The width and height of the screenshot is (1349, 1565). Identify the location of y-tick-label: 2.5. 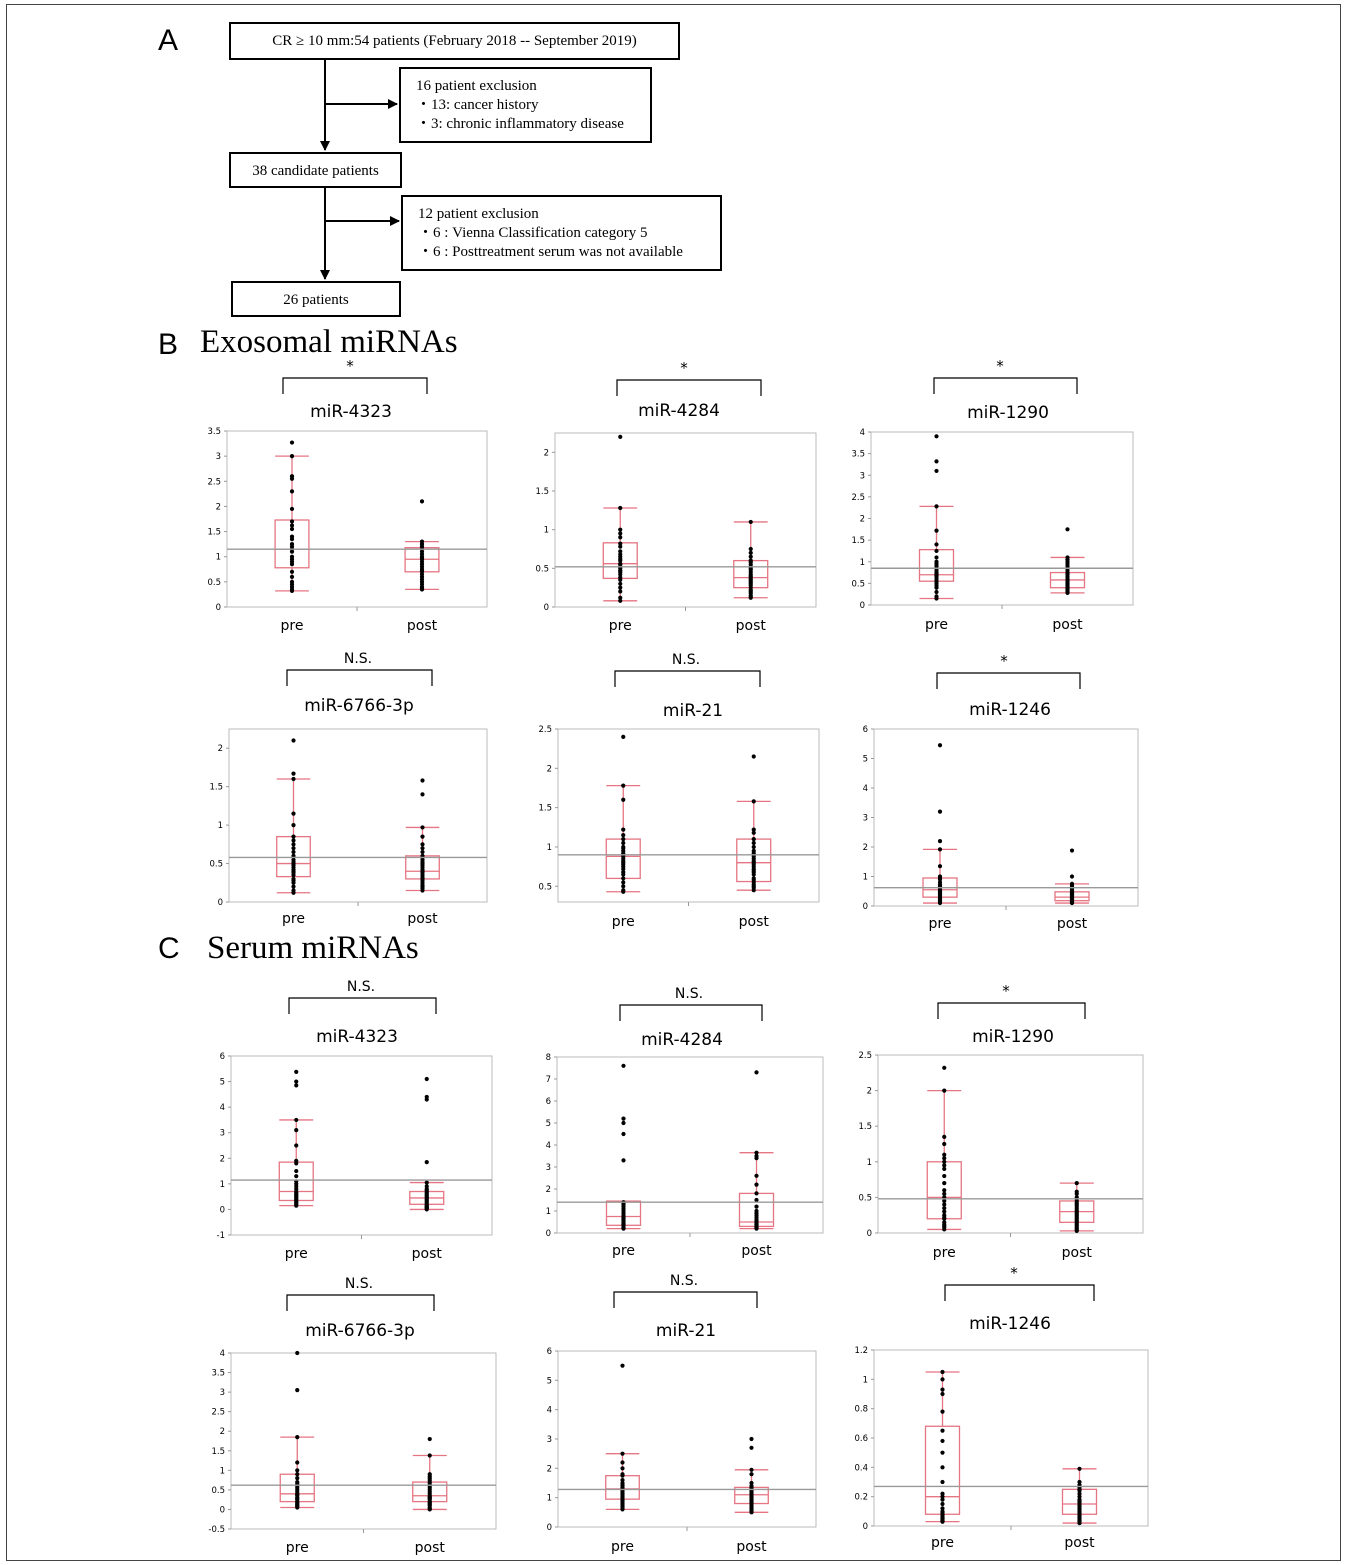
(858, 498).